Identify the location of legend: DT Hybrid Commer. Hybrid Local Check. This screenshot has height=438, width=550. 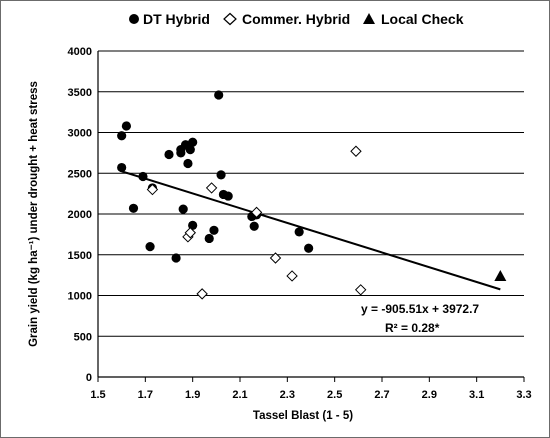
(296, 19).